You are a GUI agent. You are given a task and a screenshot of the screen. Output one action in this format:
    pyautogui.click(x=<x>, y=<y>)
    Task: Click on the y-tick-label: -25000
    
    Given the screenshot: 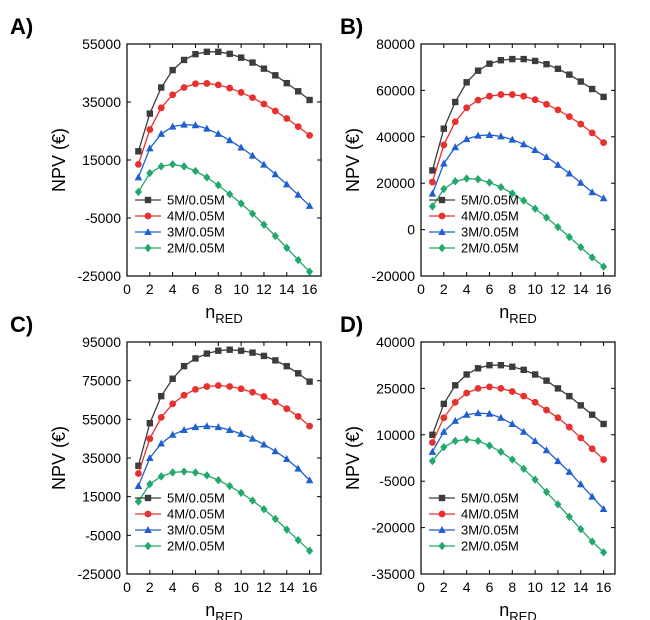 What is the action you would take?
    pyautogui.click(x=99, y=574)
    